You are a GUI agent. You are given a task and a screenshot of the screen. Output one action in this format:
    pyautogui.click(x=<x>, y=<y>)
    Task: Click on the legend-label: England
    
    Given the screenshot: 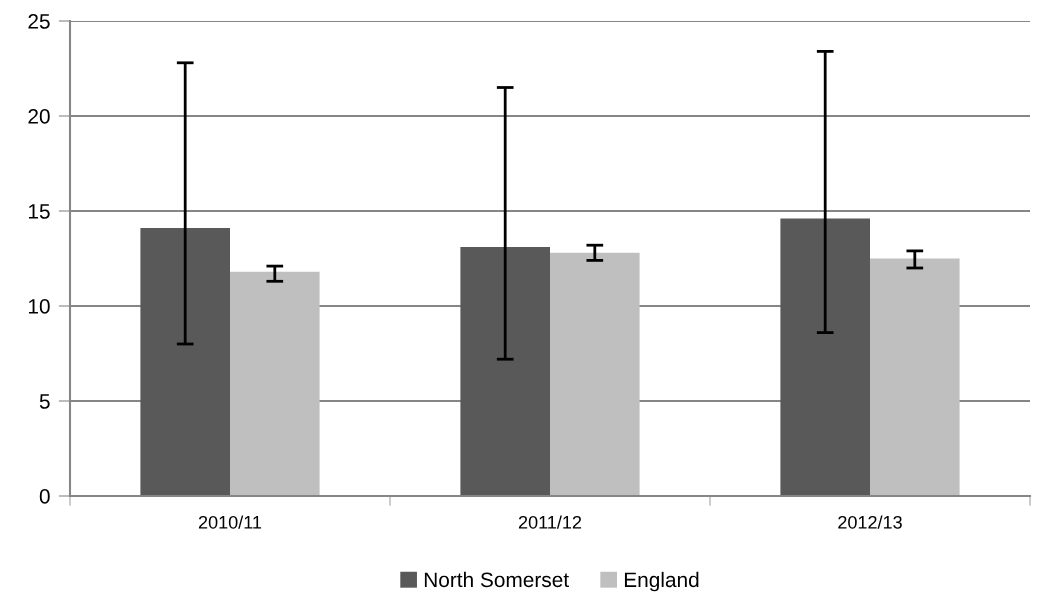 What is the action you would take?
    pyautogui.click(x=661, y=581)
    